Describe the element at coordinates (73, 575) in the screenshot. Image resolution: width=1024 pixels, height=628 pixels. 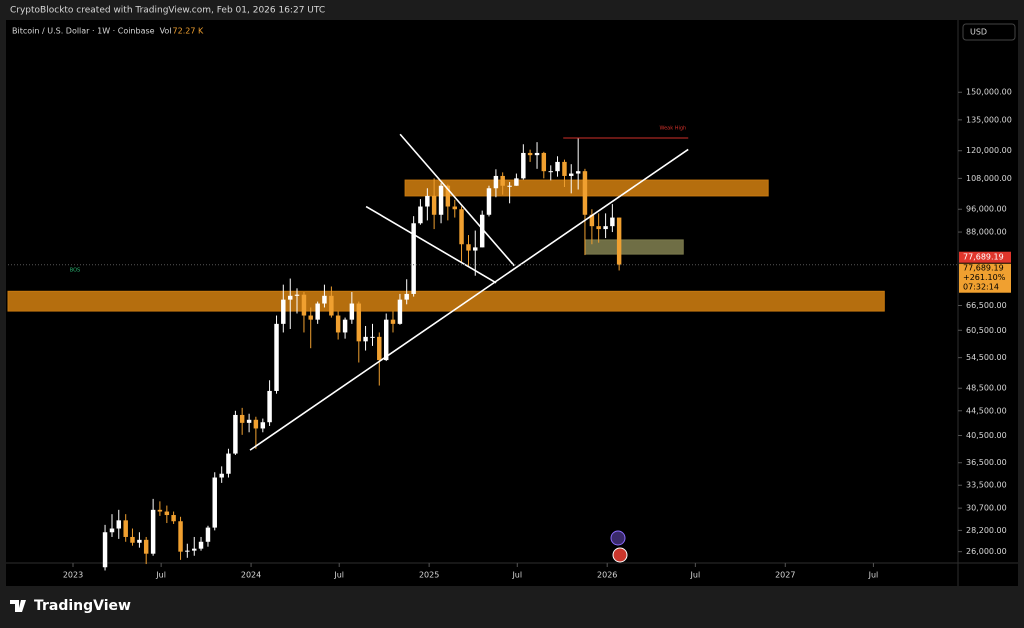
I see `x-tick-label: 2023` at that location.